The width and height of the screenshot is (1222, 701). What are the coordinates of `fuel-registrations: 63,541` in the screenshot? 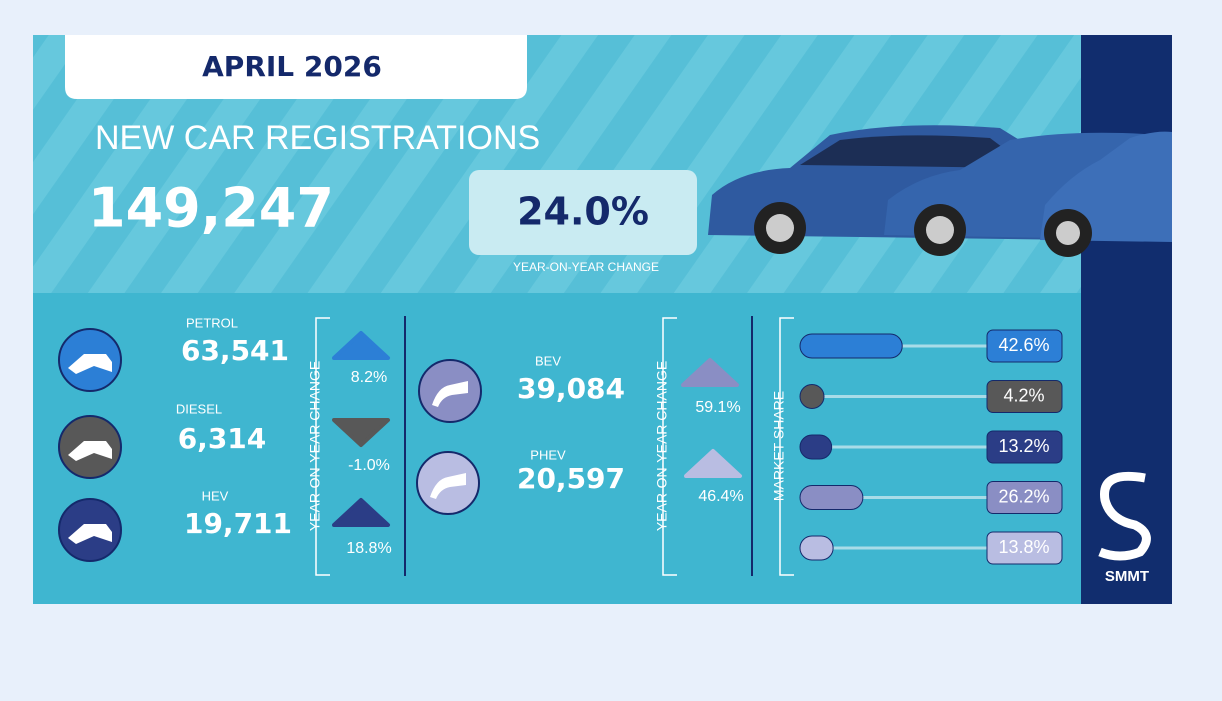 It's located at (235, 350).